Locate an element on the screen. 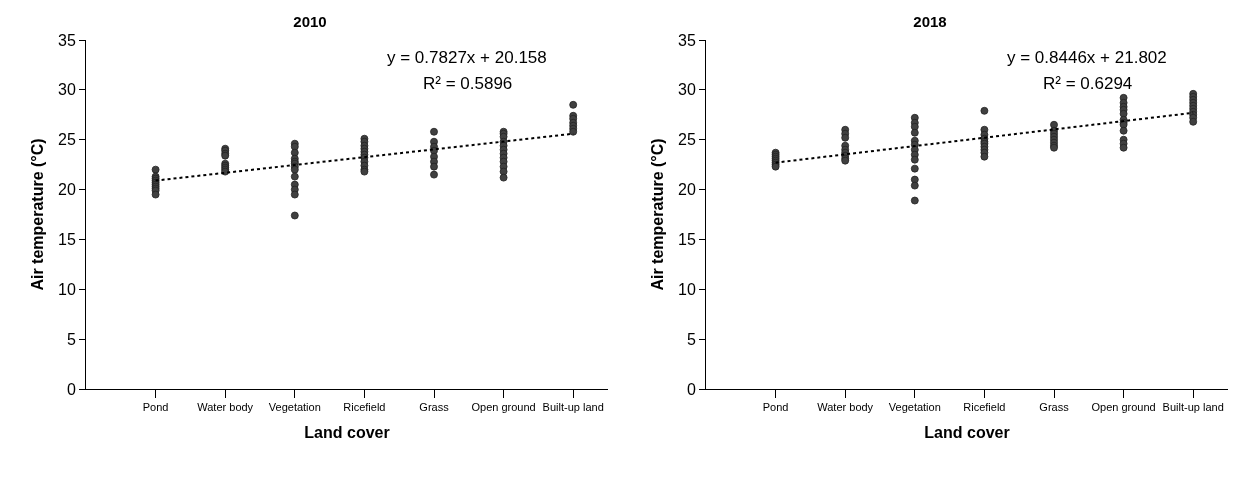 This screenshot has width=1241, height=477. chart-title: 2010 is located at coordinates (310, 22).